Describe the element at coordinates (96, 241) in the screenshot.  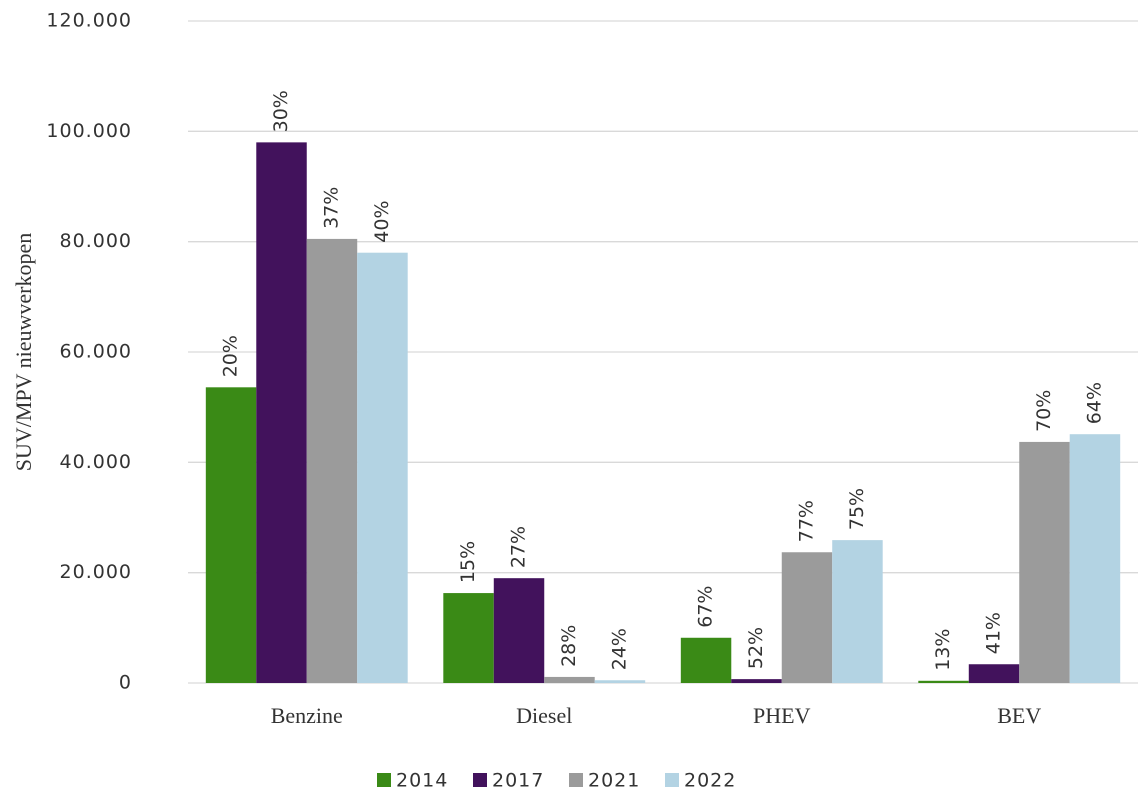
I see `y-tick-label: 80.000` at that location.